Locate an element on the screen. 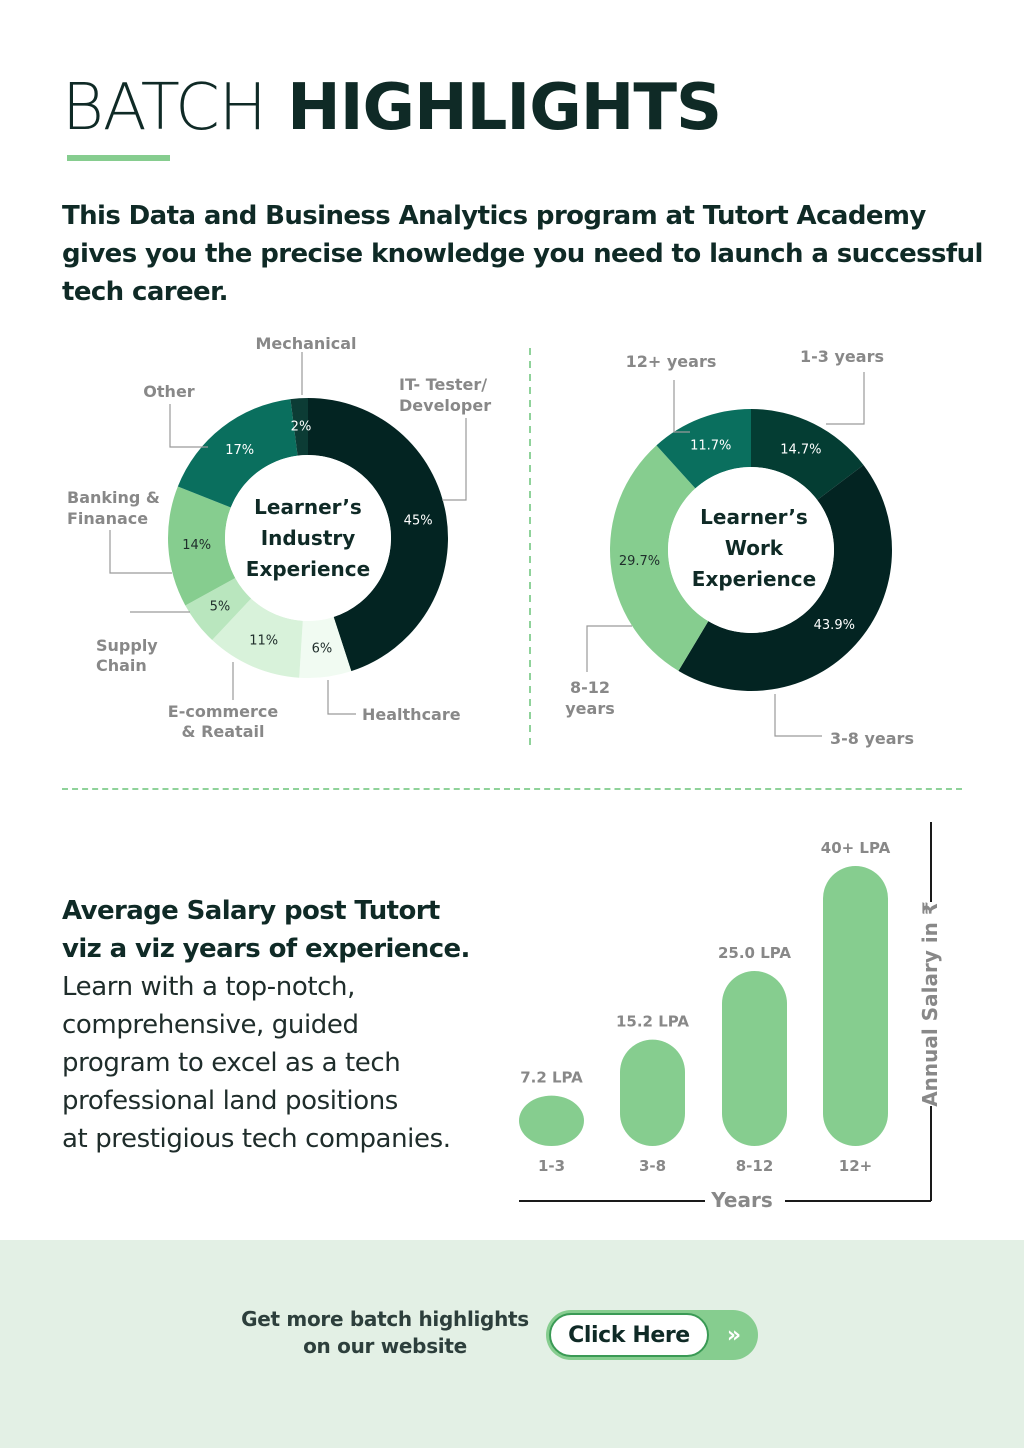  industry-donut-center: Learner’s Industry Experience is located at coordinates (308, 538).